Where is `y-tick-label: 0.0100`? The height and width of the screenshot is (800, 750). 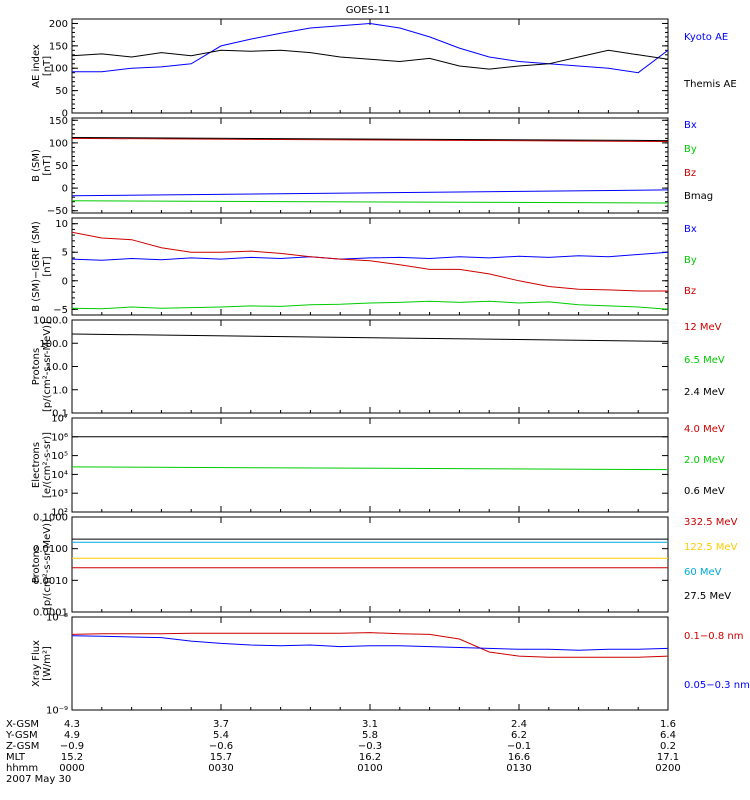 y-tick-label: 0.0100 is located at coordinates (50, 549).